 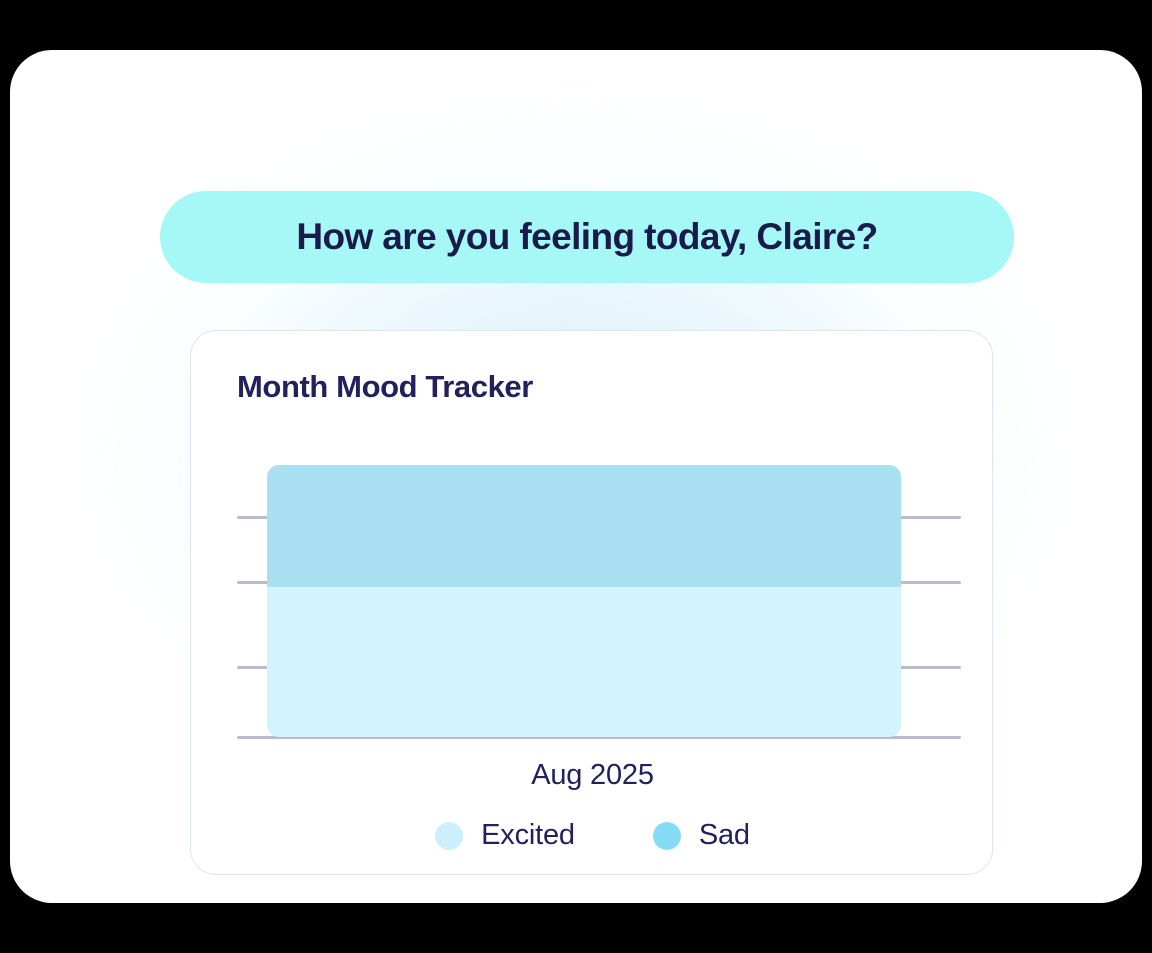 What do you see at coordinates (449, 835) in the screenshot?
I see `legend-dot-excited-icon` at bounding box center [449, 835].